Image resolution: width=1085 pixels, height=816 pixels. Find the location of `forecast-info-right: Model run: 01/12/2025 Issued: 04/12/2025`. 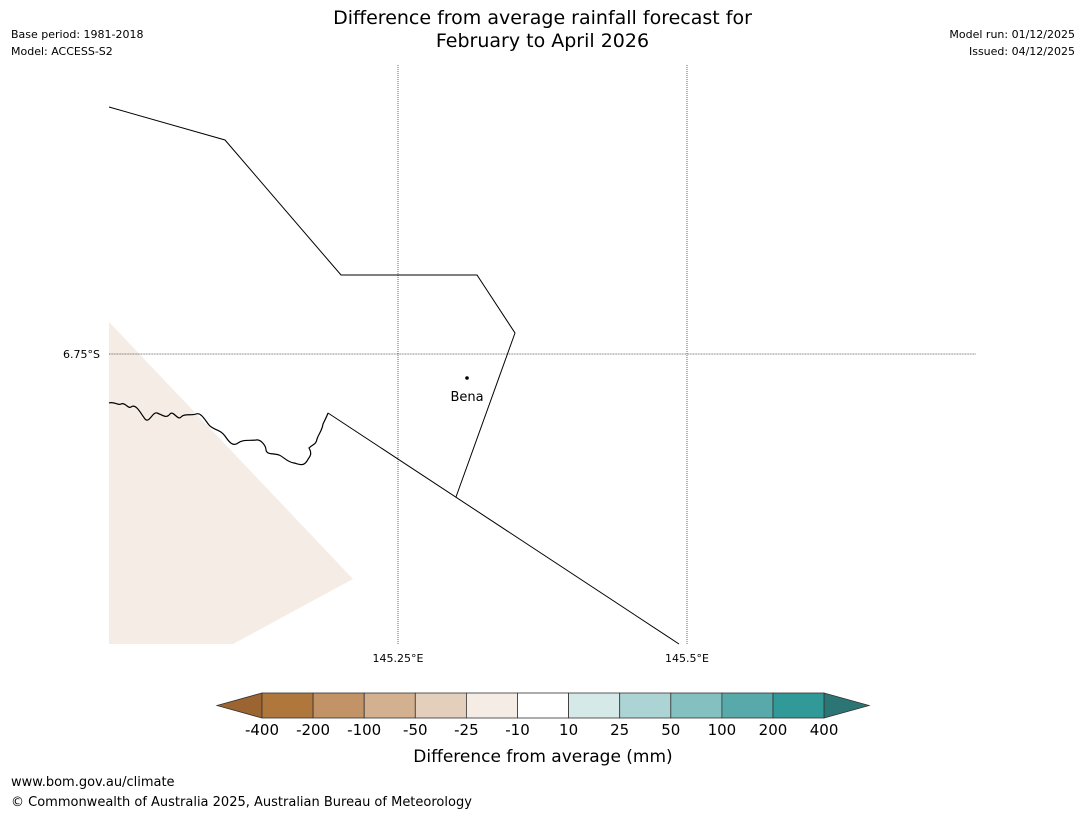

forecast-info-right: Model run: 01/12/2025 Issued: 04/12/2025 is located at coordinates (1012, 43).